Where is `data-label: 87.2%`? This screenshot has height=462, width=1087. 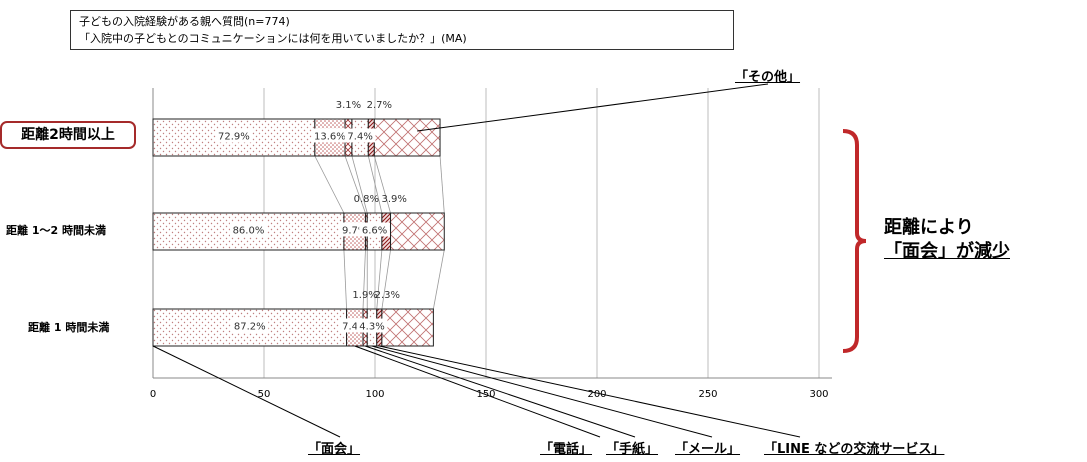 data-label: 87.2% is located at coordinates (250, 327).